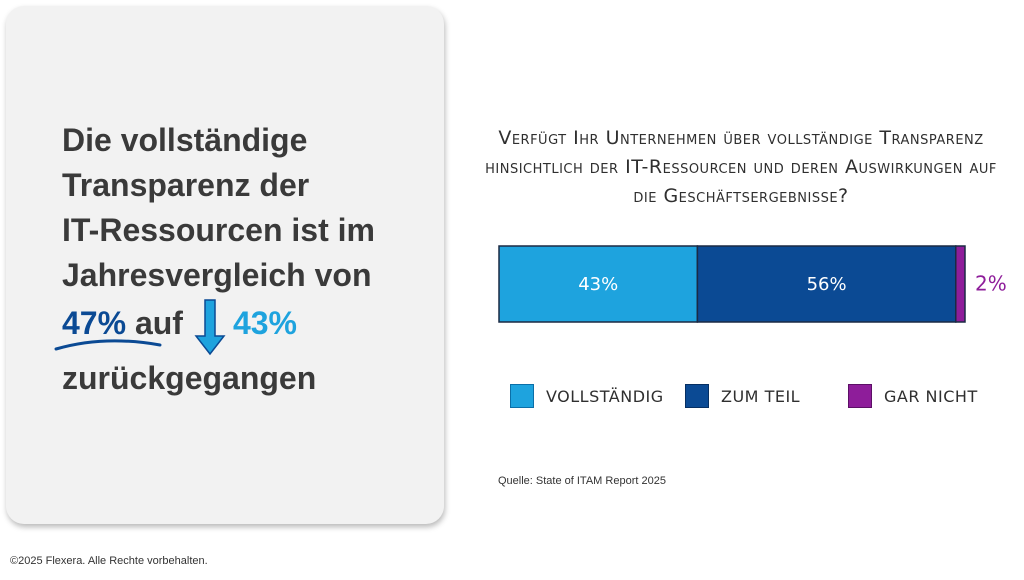 Image resolution: width=1024 pixels, height=580 pixels. Describe the element at coordinates (186, 185) in the screenshot. I see `headline-line-2: Transparenz der` at that location.